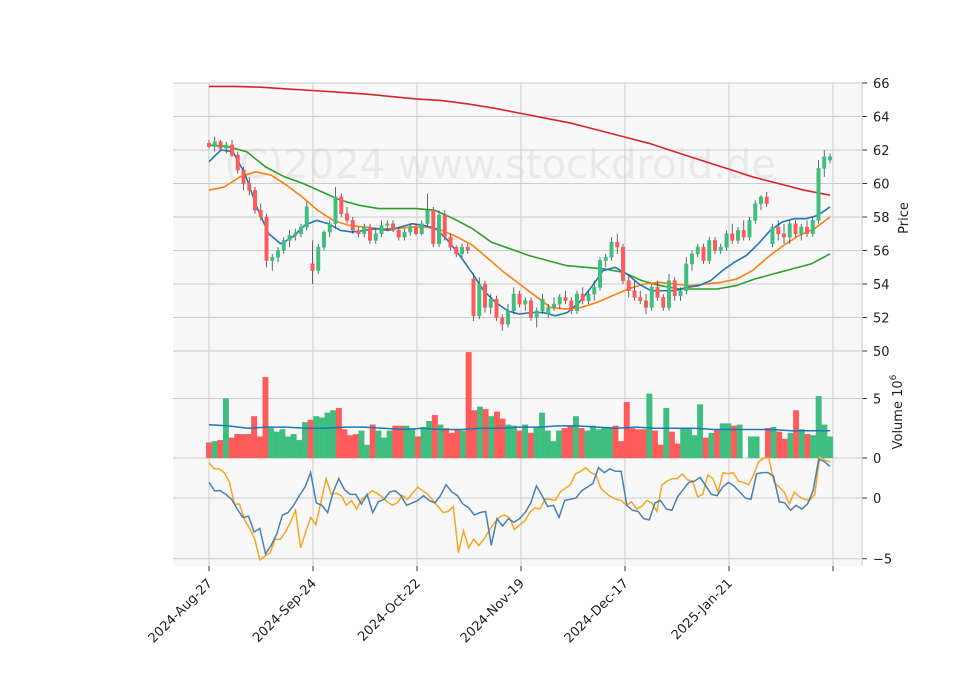 Image resolution: width=960 pixels, height=694 pixels. What do you see at coordinates (877, 499) in the screenshot?
I see `oscillator-tick-label: 0` at bounding box center [877, 499].